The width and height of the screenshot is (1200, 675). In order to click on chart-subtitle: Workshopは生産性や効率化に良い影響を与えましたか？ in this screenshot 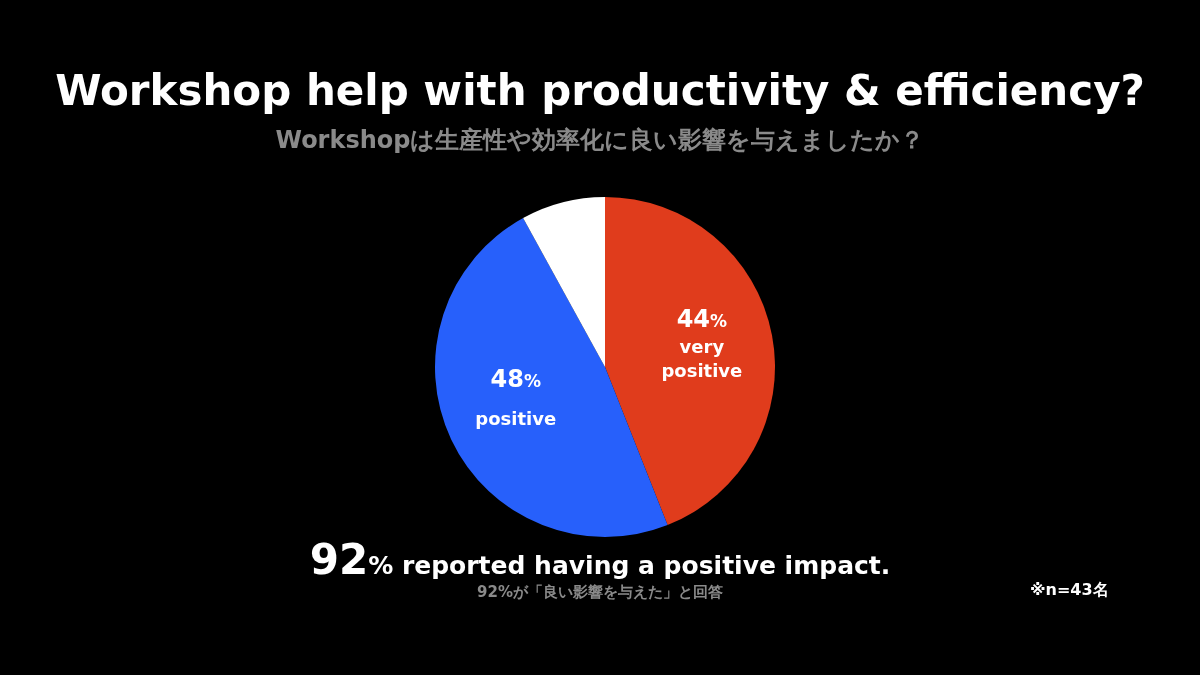, I will do `click(600, 140)`.